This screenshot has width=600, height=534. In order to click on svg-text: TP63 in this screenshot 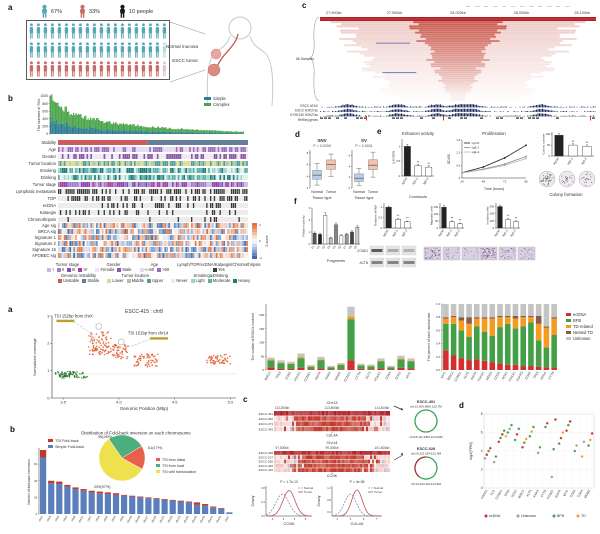, I will do `click(535, 375)`.